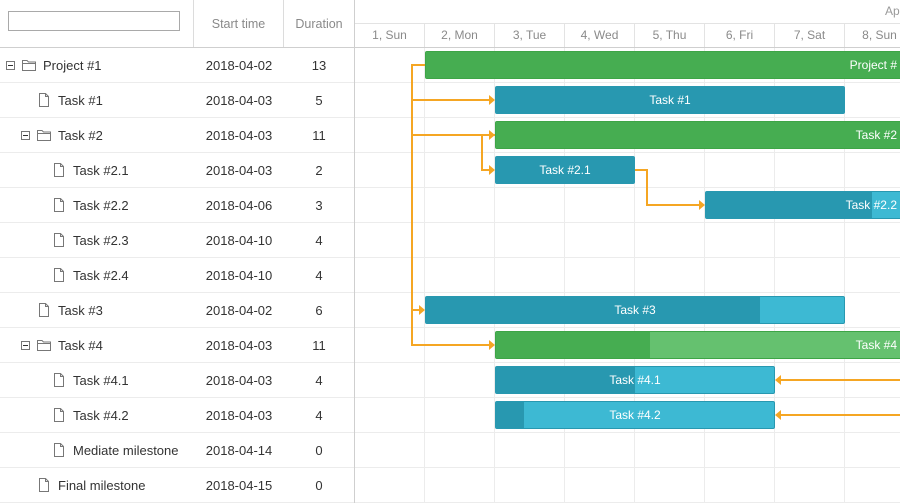 This screenshot has width=900, height=503. I want to click on table-row: Final milestone 2018-04-15 0, so click(177, 485).